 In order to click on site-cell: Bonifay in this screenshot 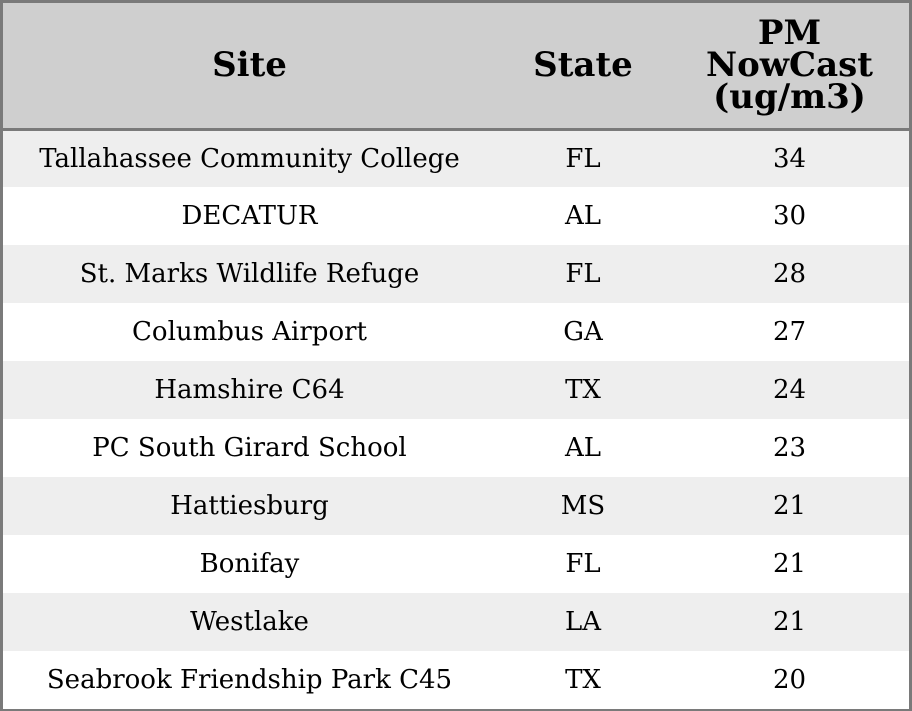, I will do `click(249, 564)`.